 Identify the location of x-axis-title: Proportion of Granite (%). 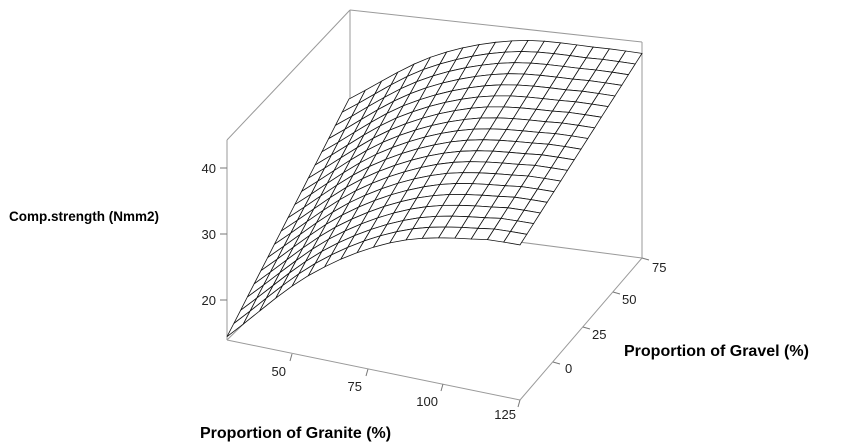
(295, 433).